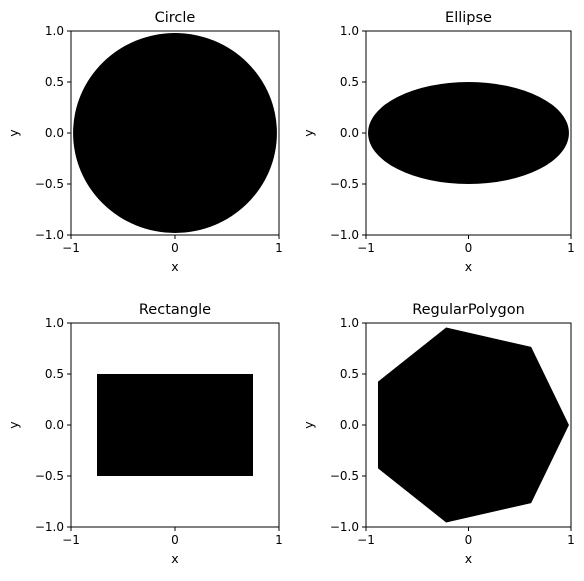 The height and width of the screenshot is (581, 584). I want to click on regular-polygon-shape, so click(473, 425).